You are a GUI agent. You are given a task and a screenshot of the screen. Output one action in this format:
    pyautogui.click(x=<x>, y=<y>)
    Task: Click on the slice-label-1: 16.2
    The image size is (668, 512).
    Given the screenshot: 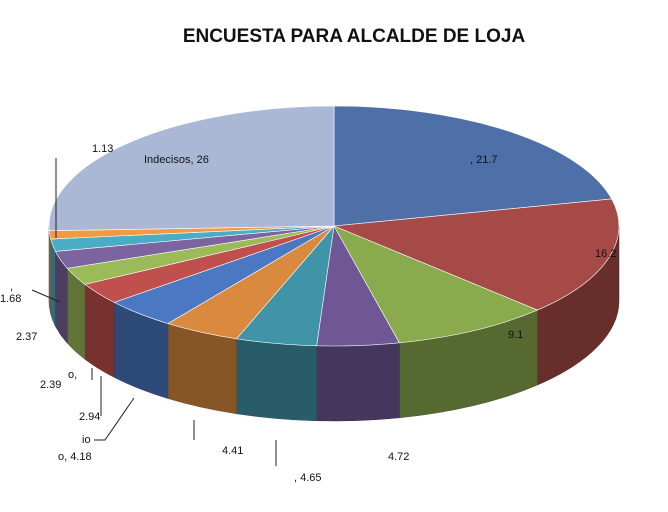 What is the action you would take?
    pyautogui.click(x=605, y=254)
    